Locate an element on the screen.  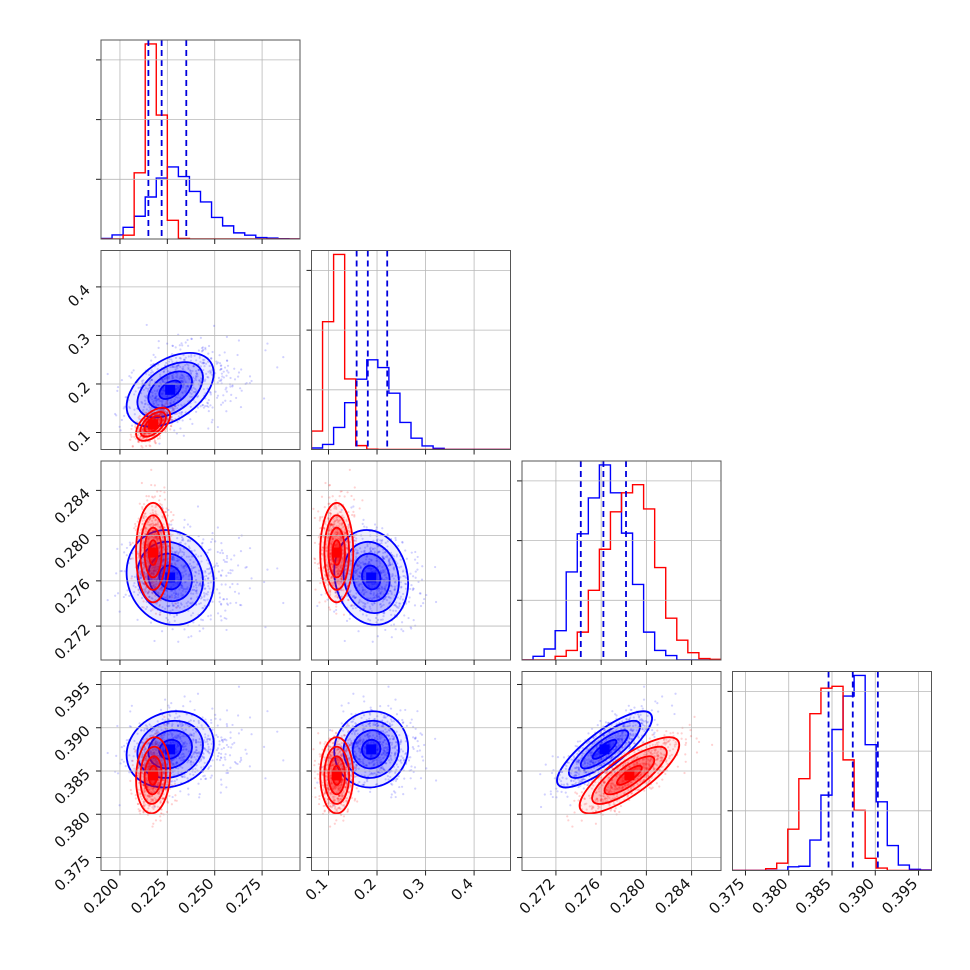
y-tick-label: 0.272 is located at coordinates (72, 641).